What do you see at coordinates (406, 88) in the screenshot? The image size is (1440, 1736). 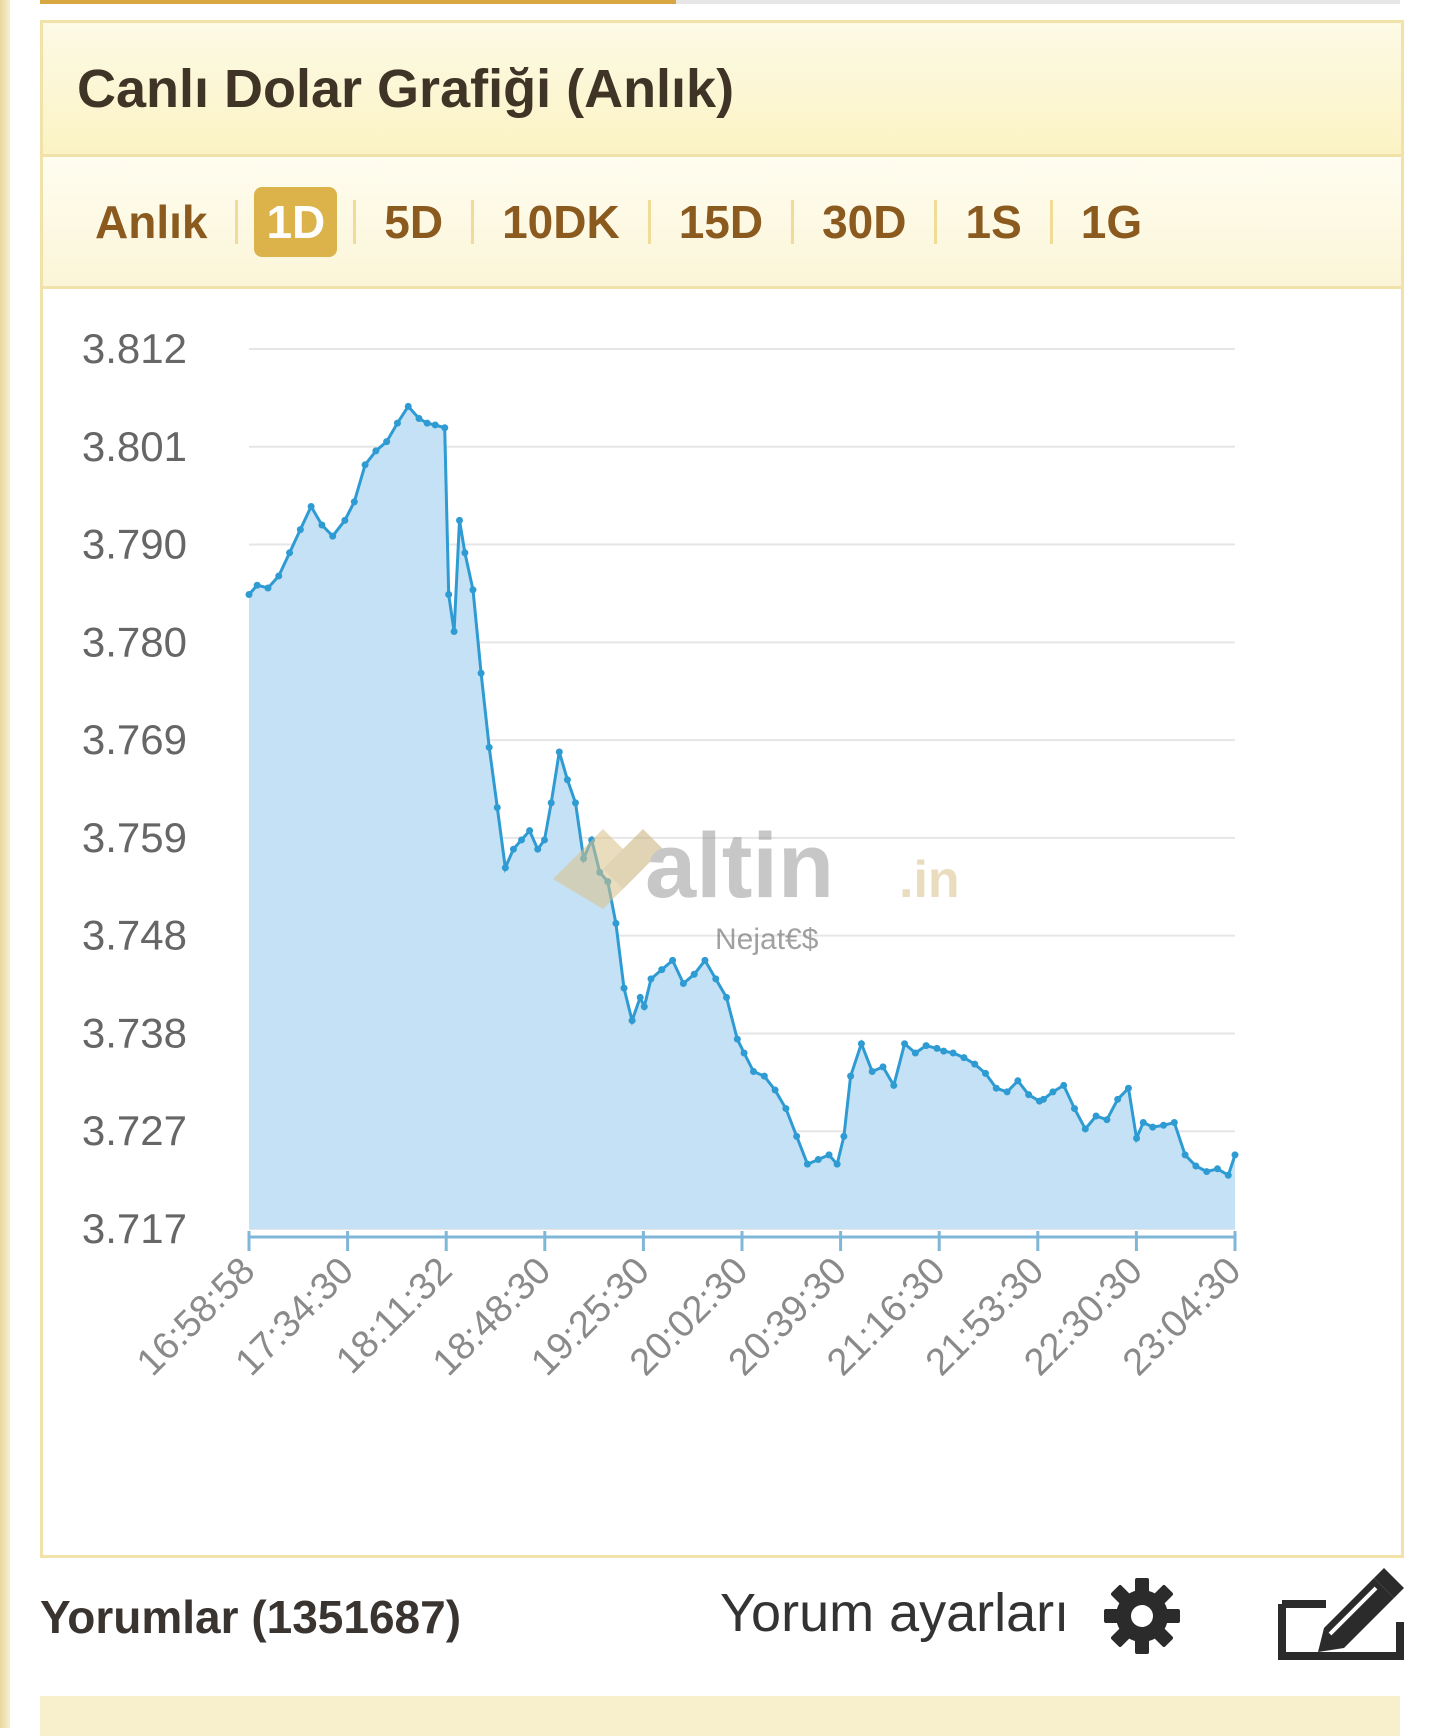 I see `panel-title: Canlı Dolar Grafiği (Anlık)` at bounding box center [406, 88].